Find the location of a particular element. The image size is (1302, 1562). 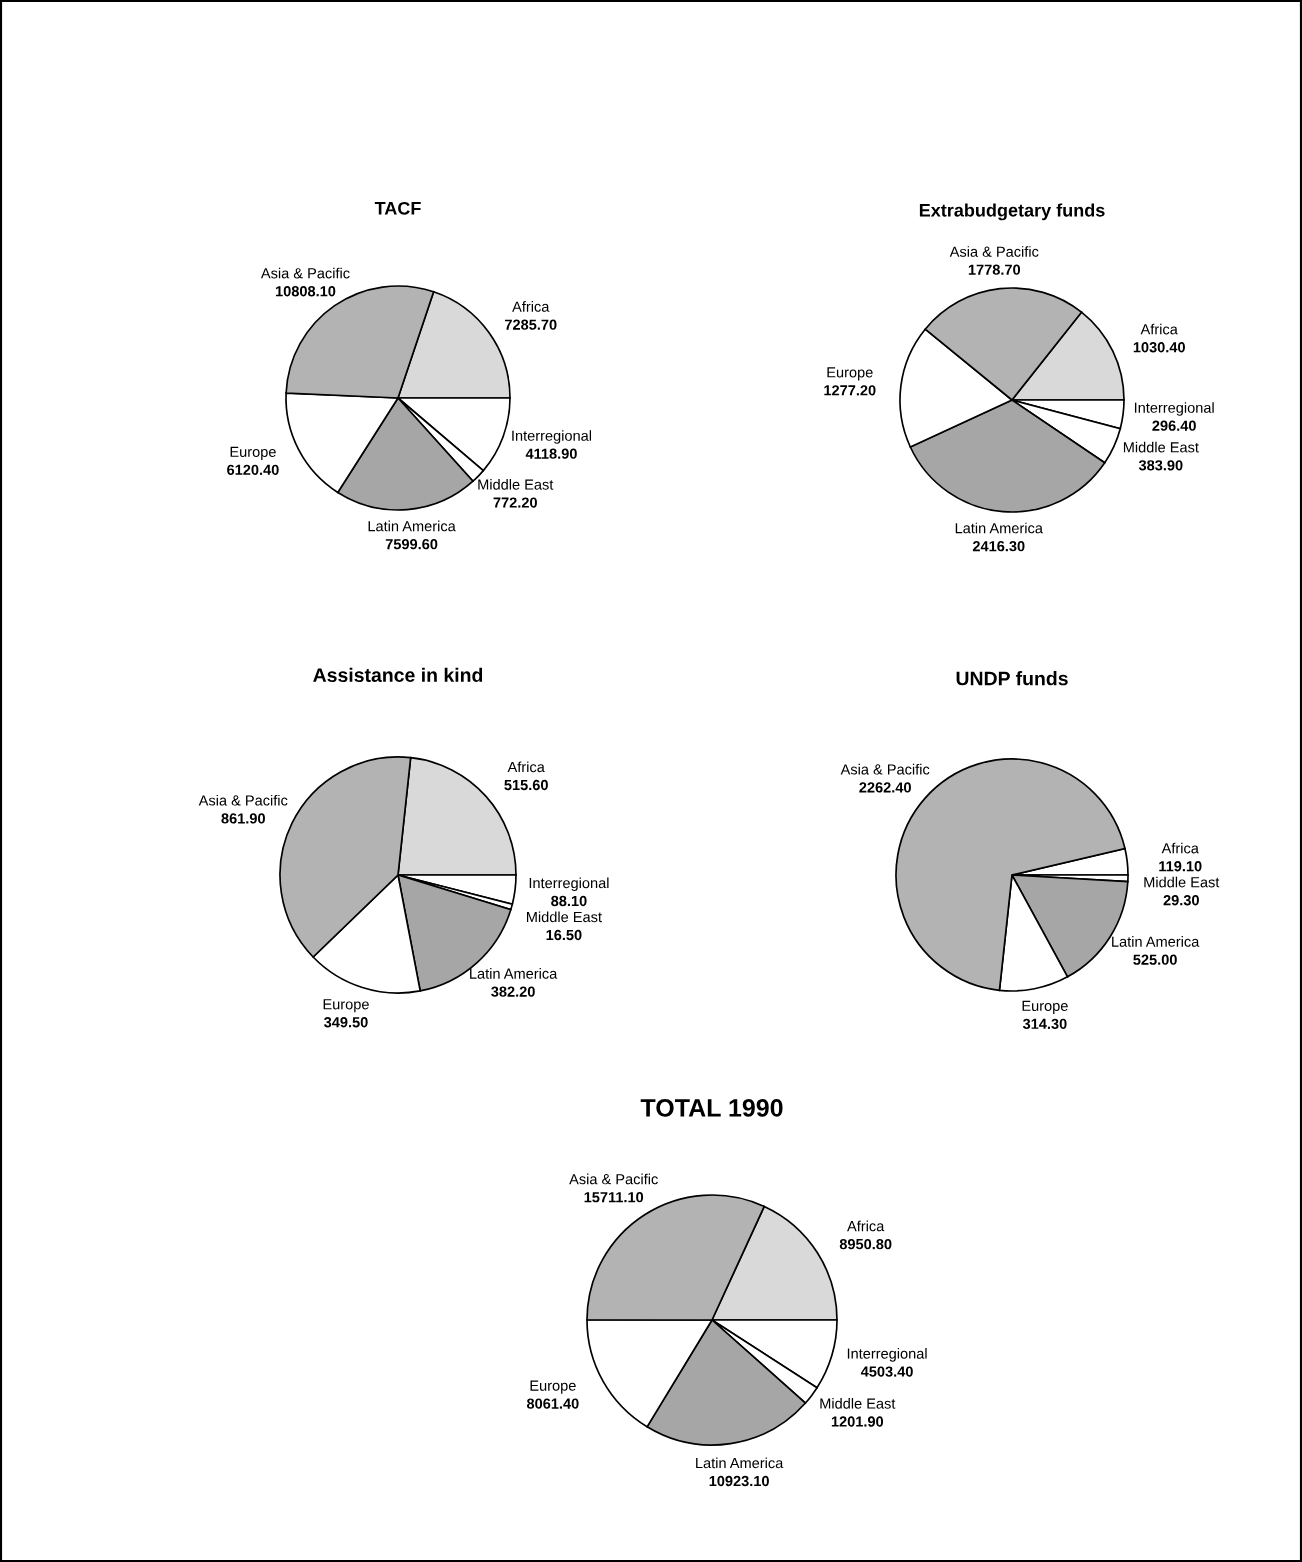

data-label: 525.00 is located at coordinates (1155, 959).